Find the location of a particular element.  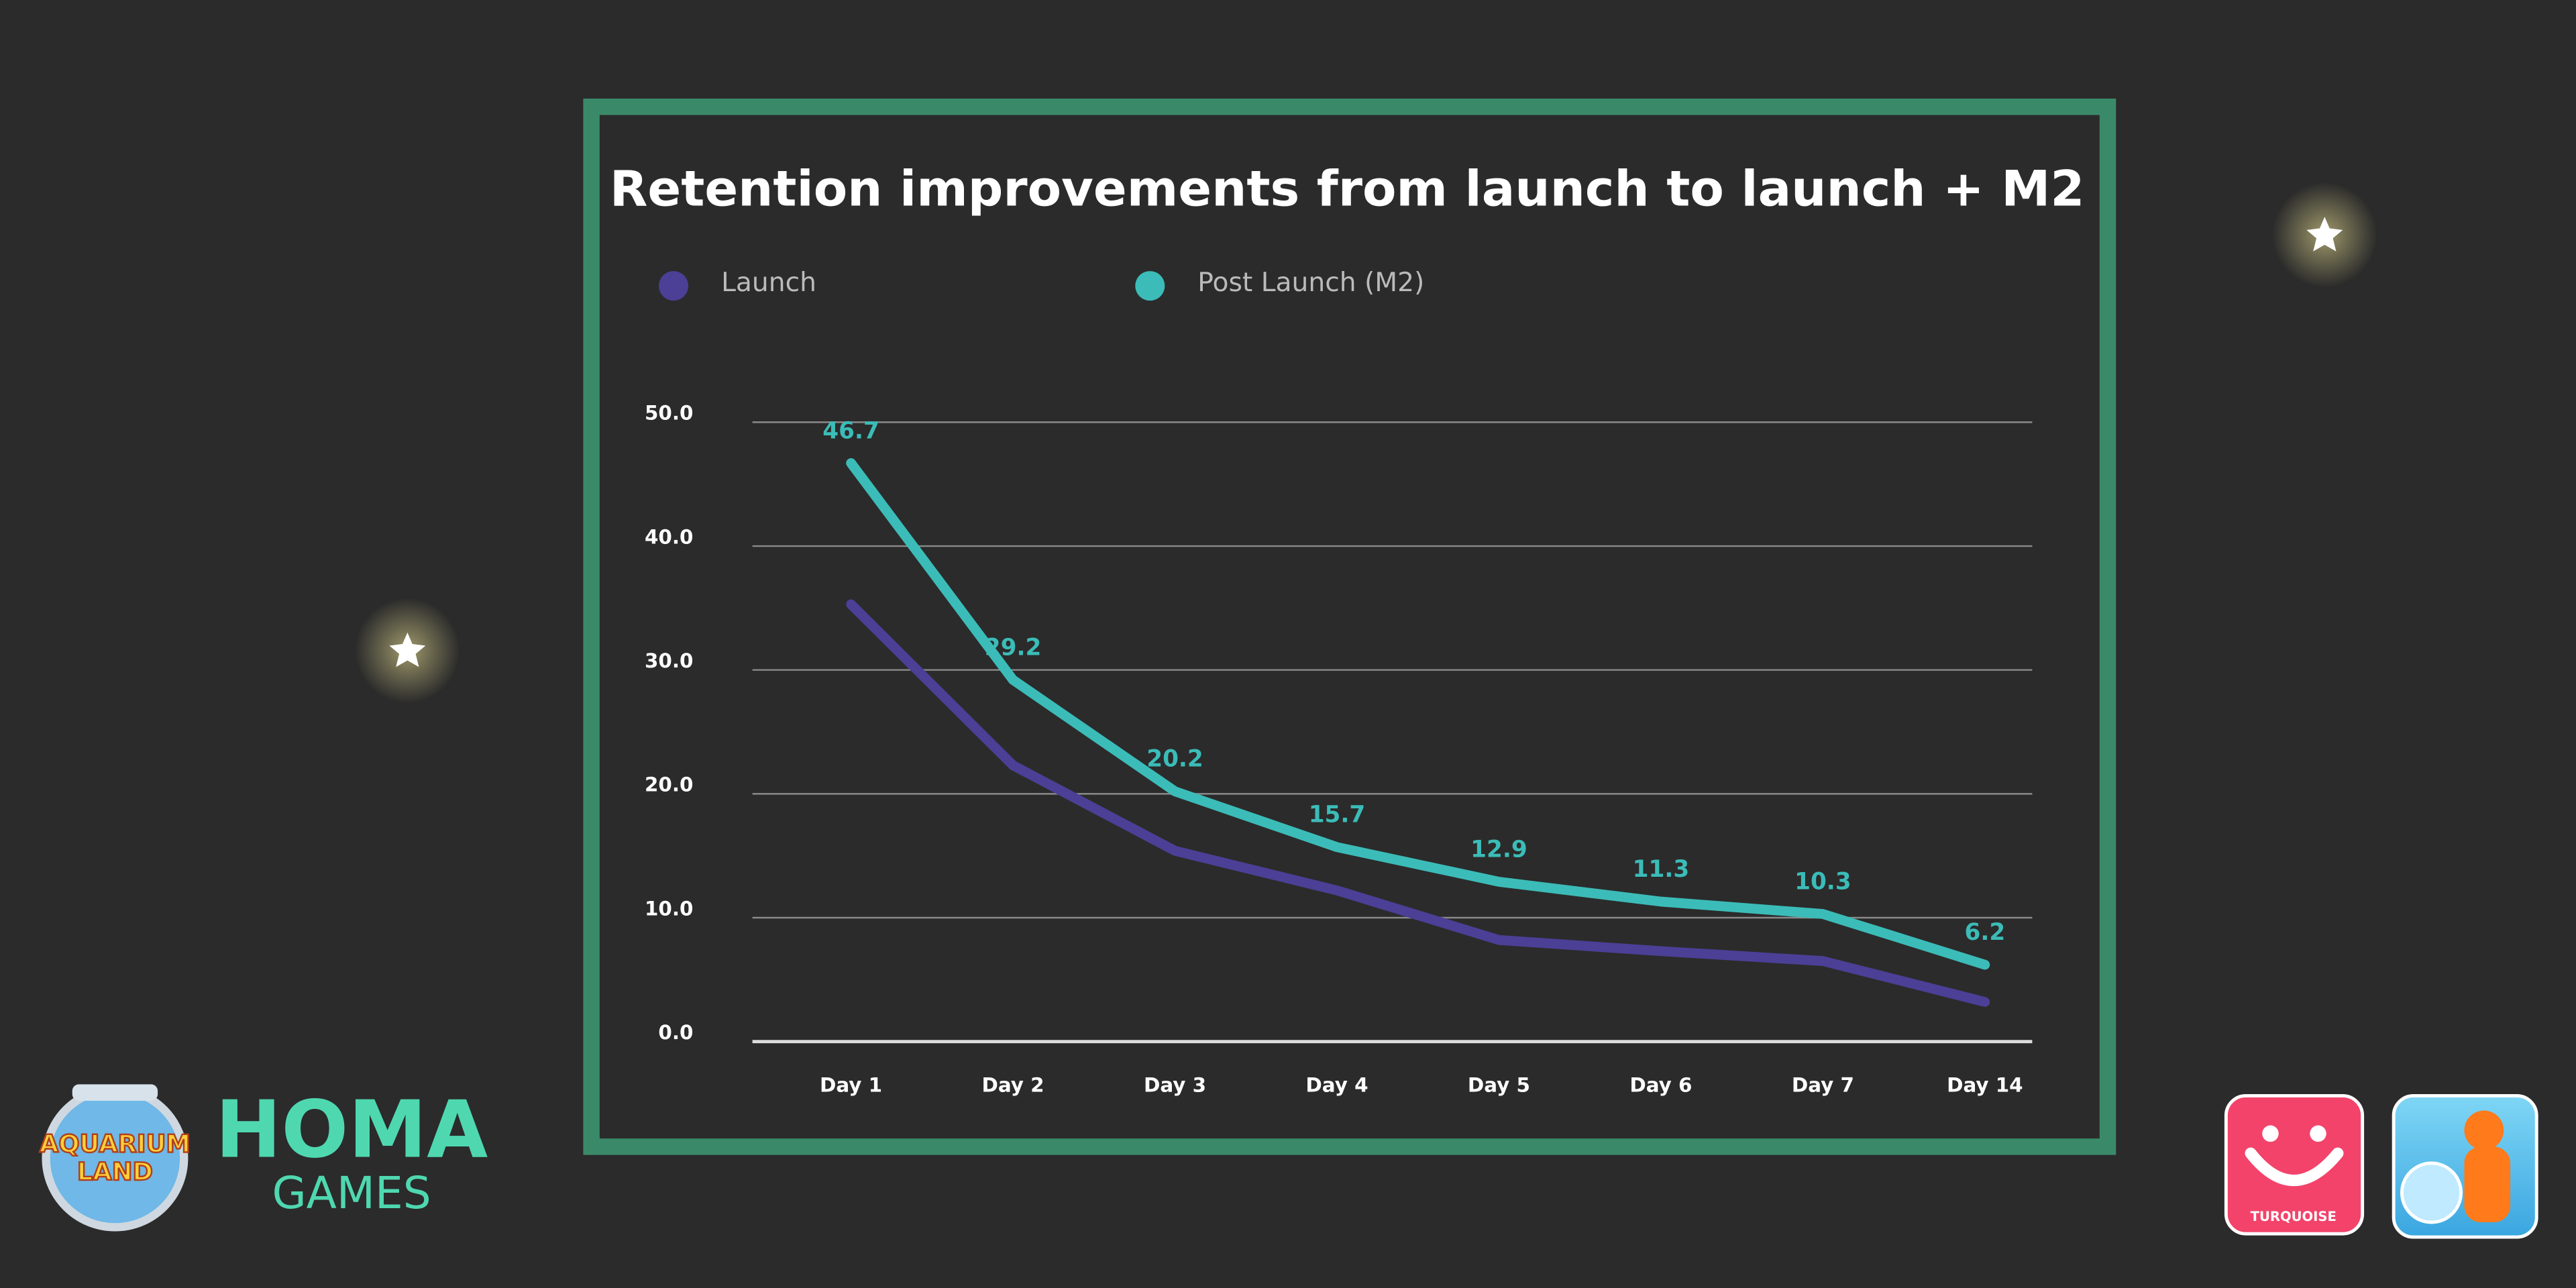

app-icon is located at coordinates (2465, 1166).